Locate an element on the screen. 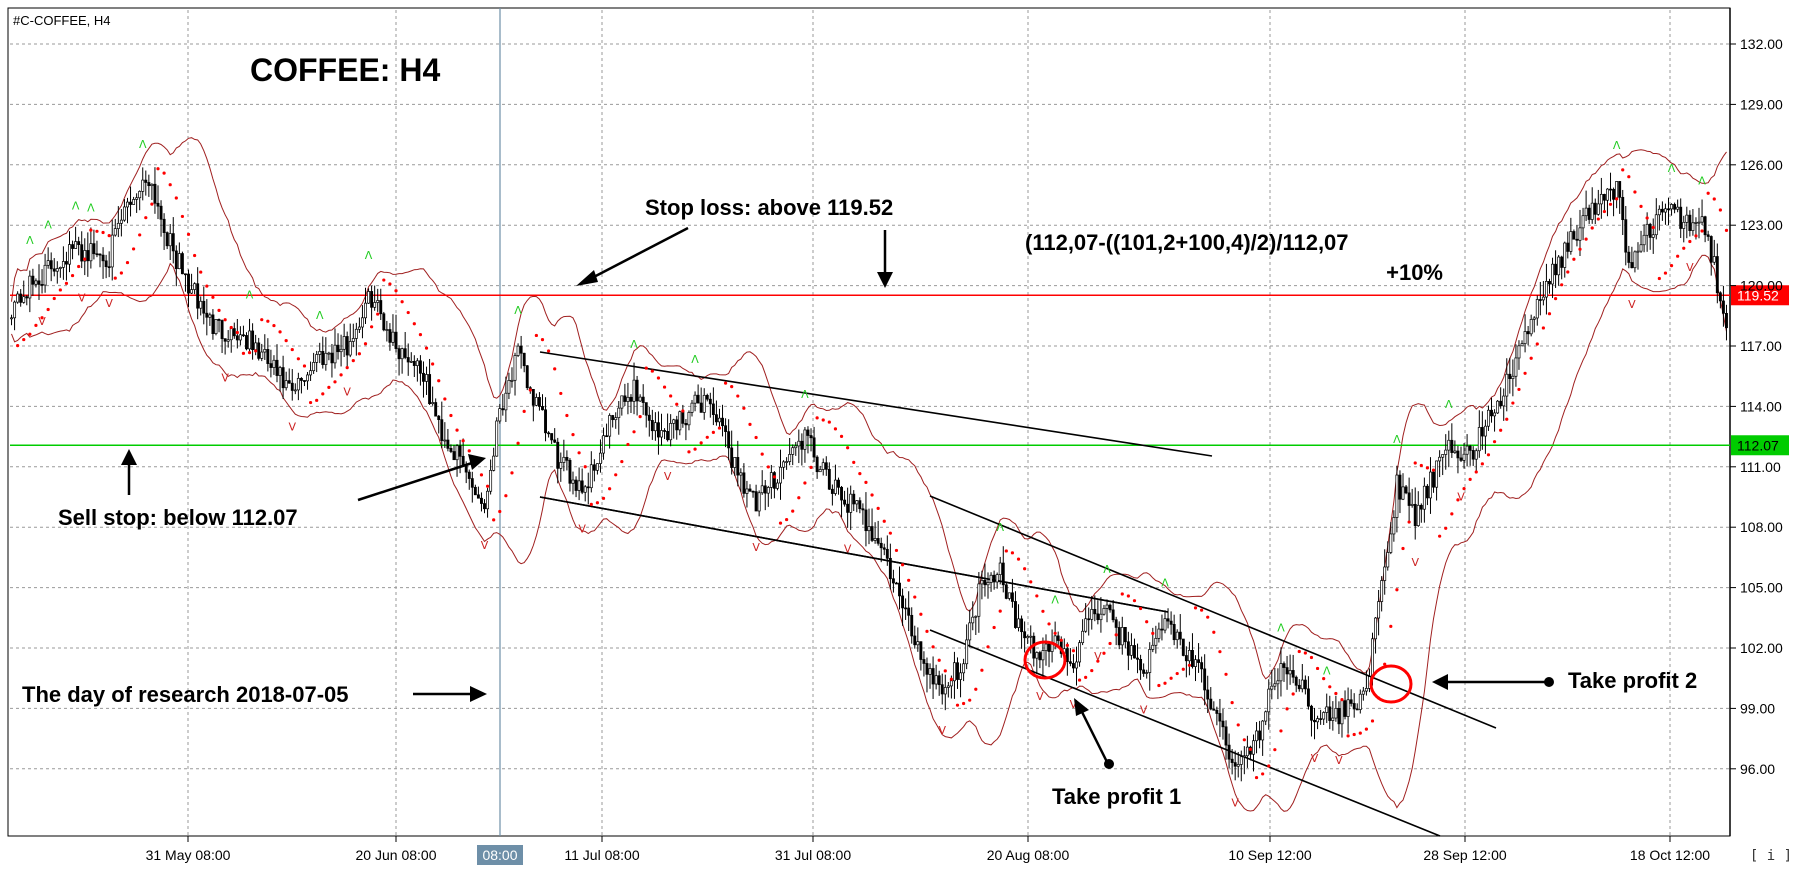 This screenshot has width=1808, height=872. take-profit-1-arrow is located at coordinates (1094, 737).